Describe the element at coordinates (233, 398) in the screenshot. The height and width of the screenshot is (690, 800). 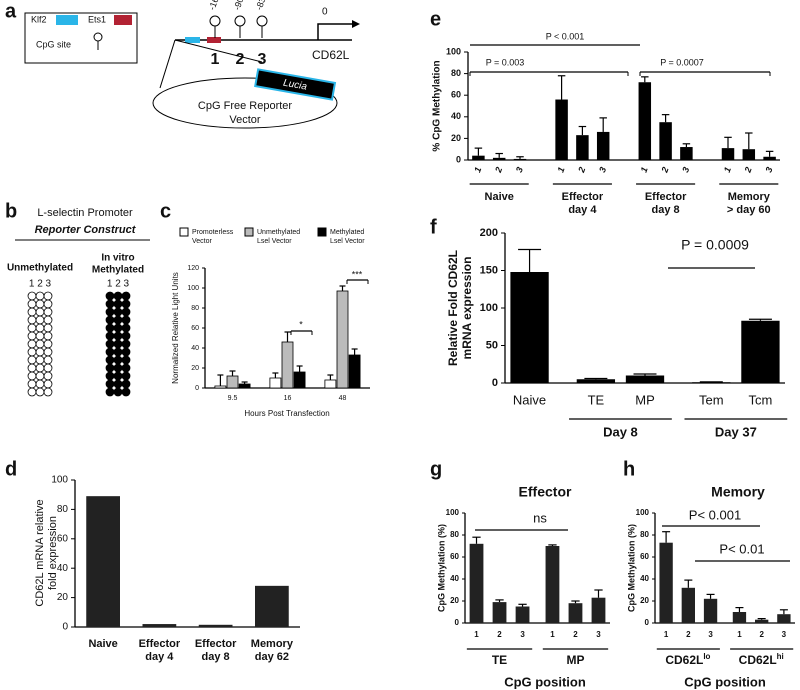
I see `x-tick-label: 9.5` at that location.